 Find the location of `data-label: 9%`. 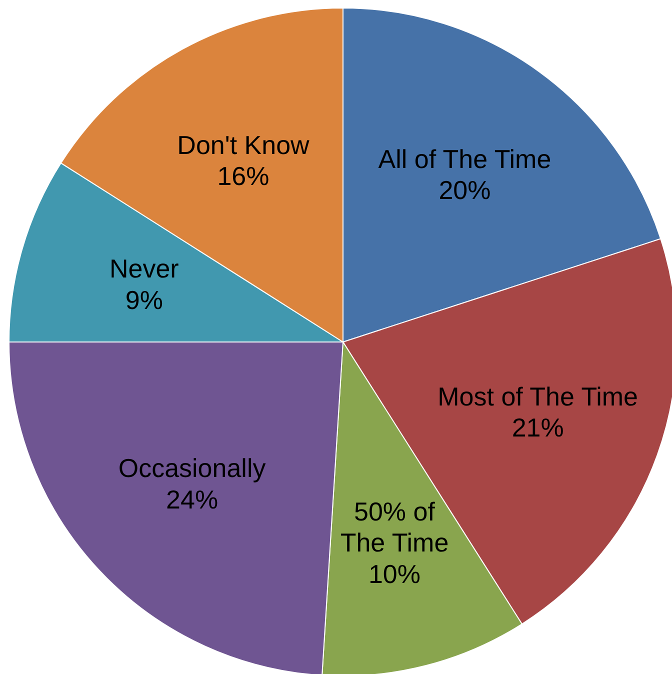

data-label: 9% is located at coordinates (144, 299).